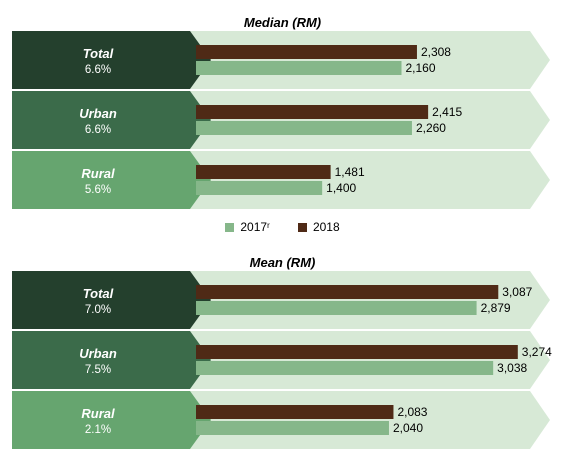  I want to click on mean-rural-arrow-band, so click(367, 420).